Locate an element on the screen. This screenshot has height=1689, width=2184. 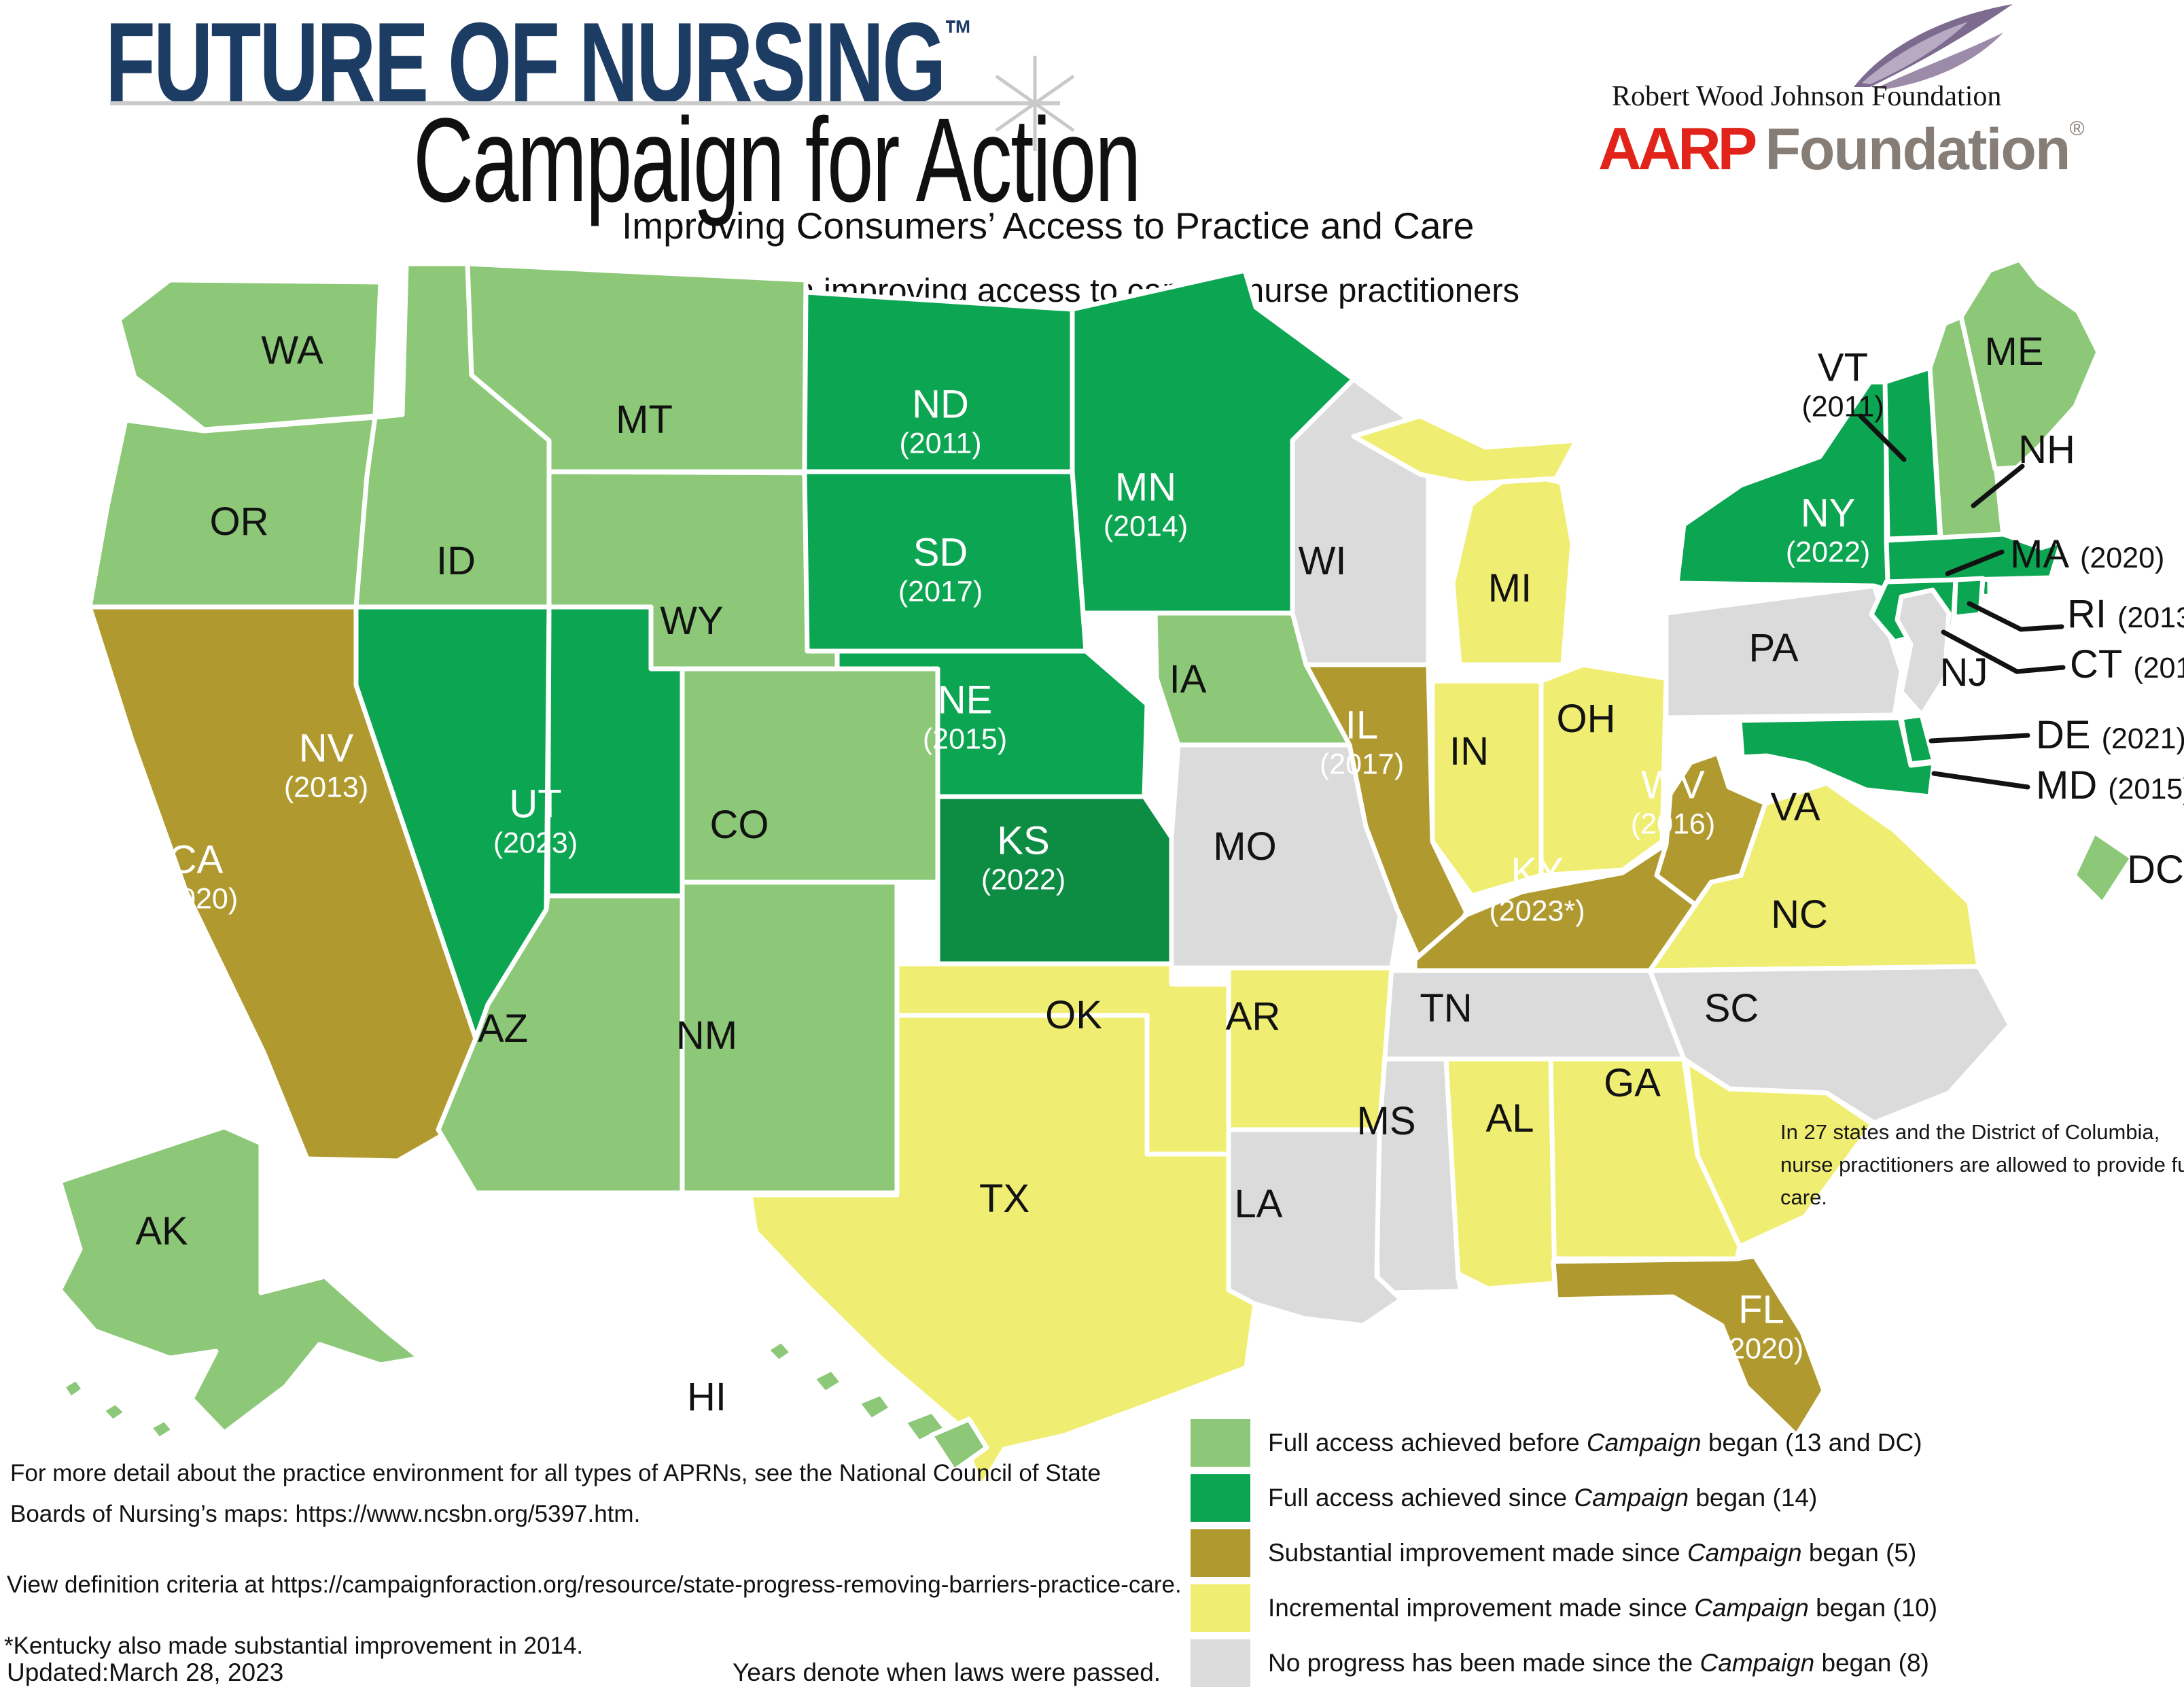
state-label-WA: WA is located at coordinates (292, 350).